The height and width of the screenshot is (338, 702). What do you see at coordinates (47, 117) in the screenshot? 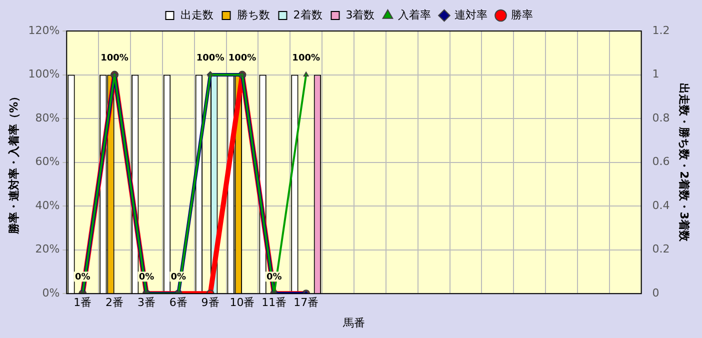
I see `y-tick-label: 80%` at bounding box center [47, 117].